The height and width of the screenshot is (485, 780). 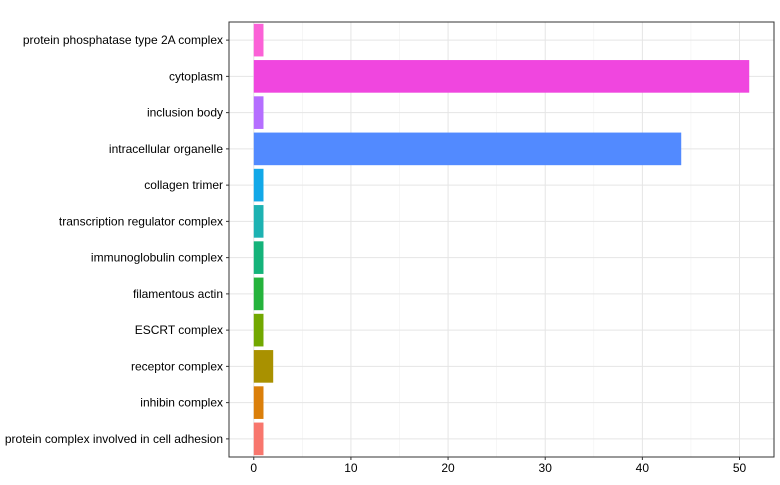 I want to click on x-tick-label: 30, so click(x=546, y=468).